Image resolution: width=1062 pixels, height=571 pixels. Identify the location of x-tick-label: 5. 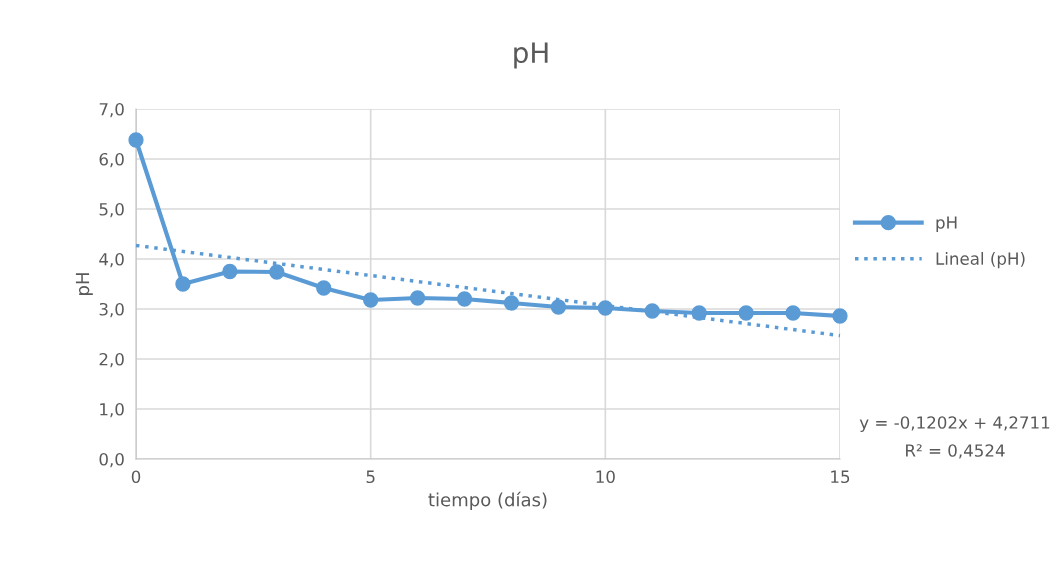
(370, 477).